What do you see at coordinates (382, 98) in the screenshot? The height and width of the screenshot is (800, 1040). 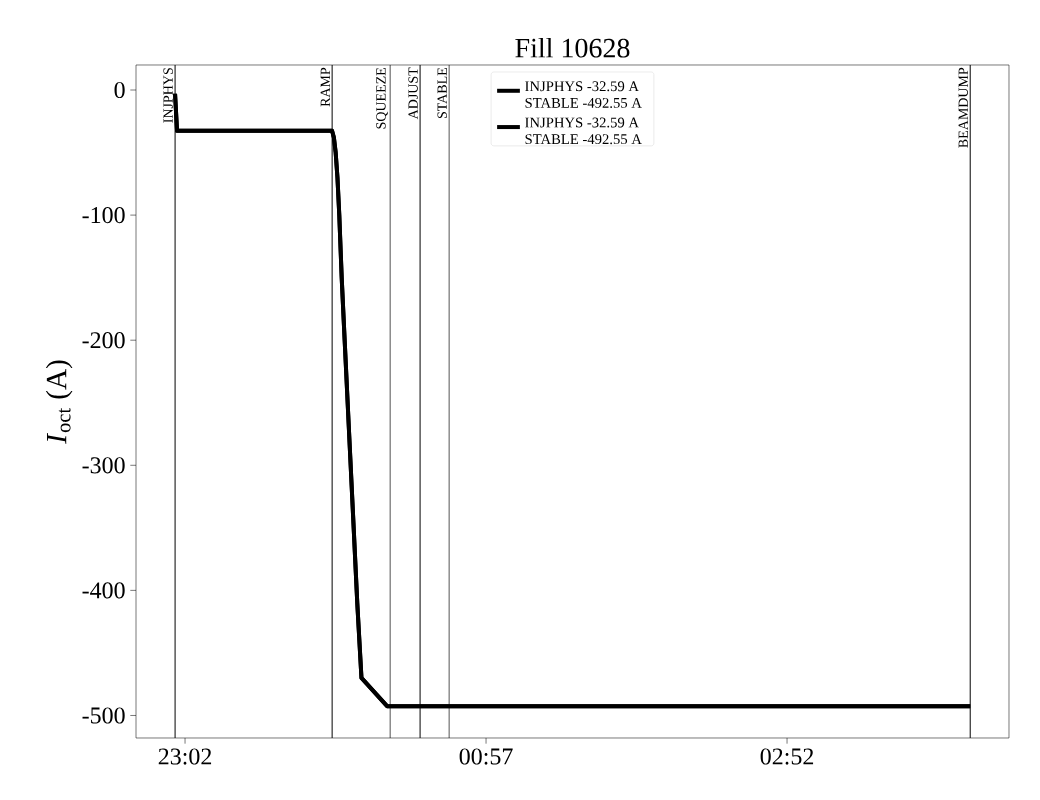 I see `ref-line-label: SQUEEZE` at bounding box center [382, 98].